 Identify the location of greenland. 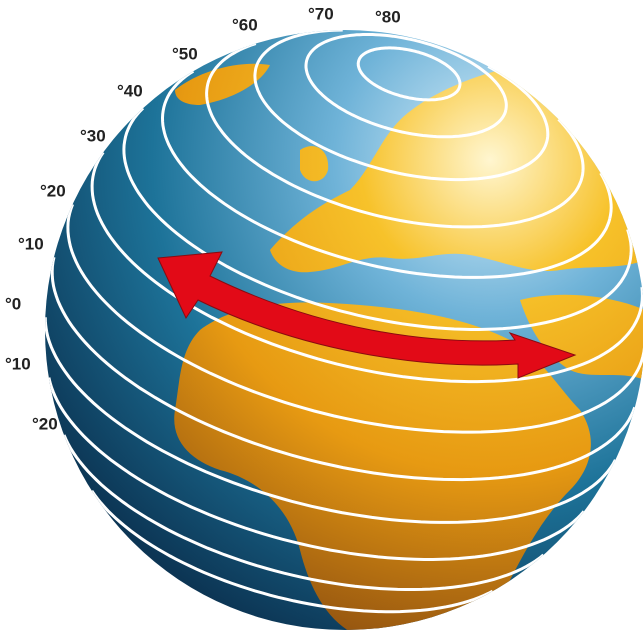
(222, 84).